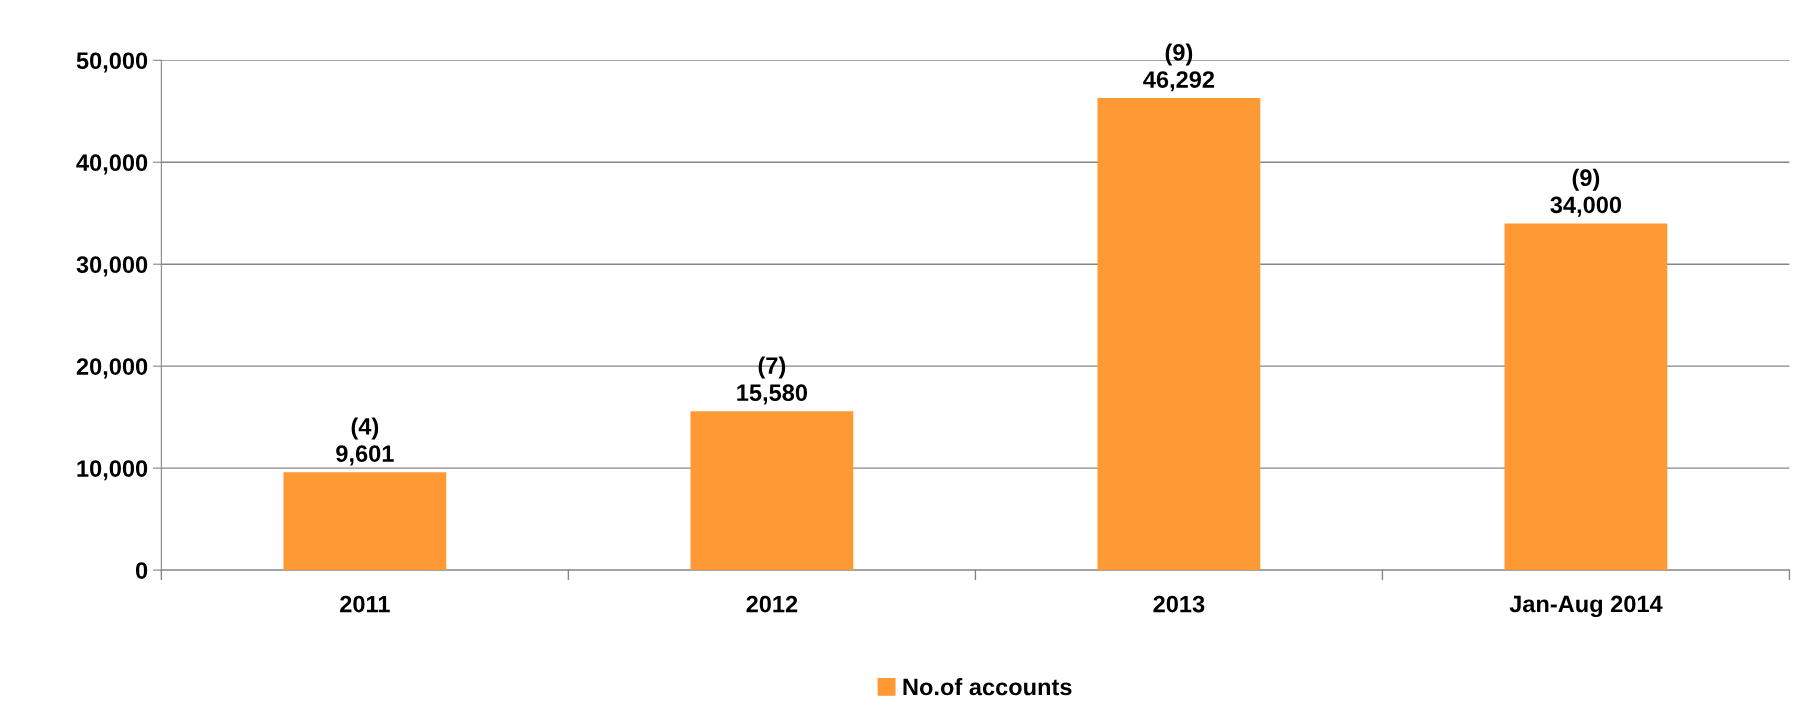  What do you see at coordinates (772, 604) in the screenshot?
I see `x-tick-label: 2012` at bounding box center [772, 604].